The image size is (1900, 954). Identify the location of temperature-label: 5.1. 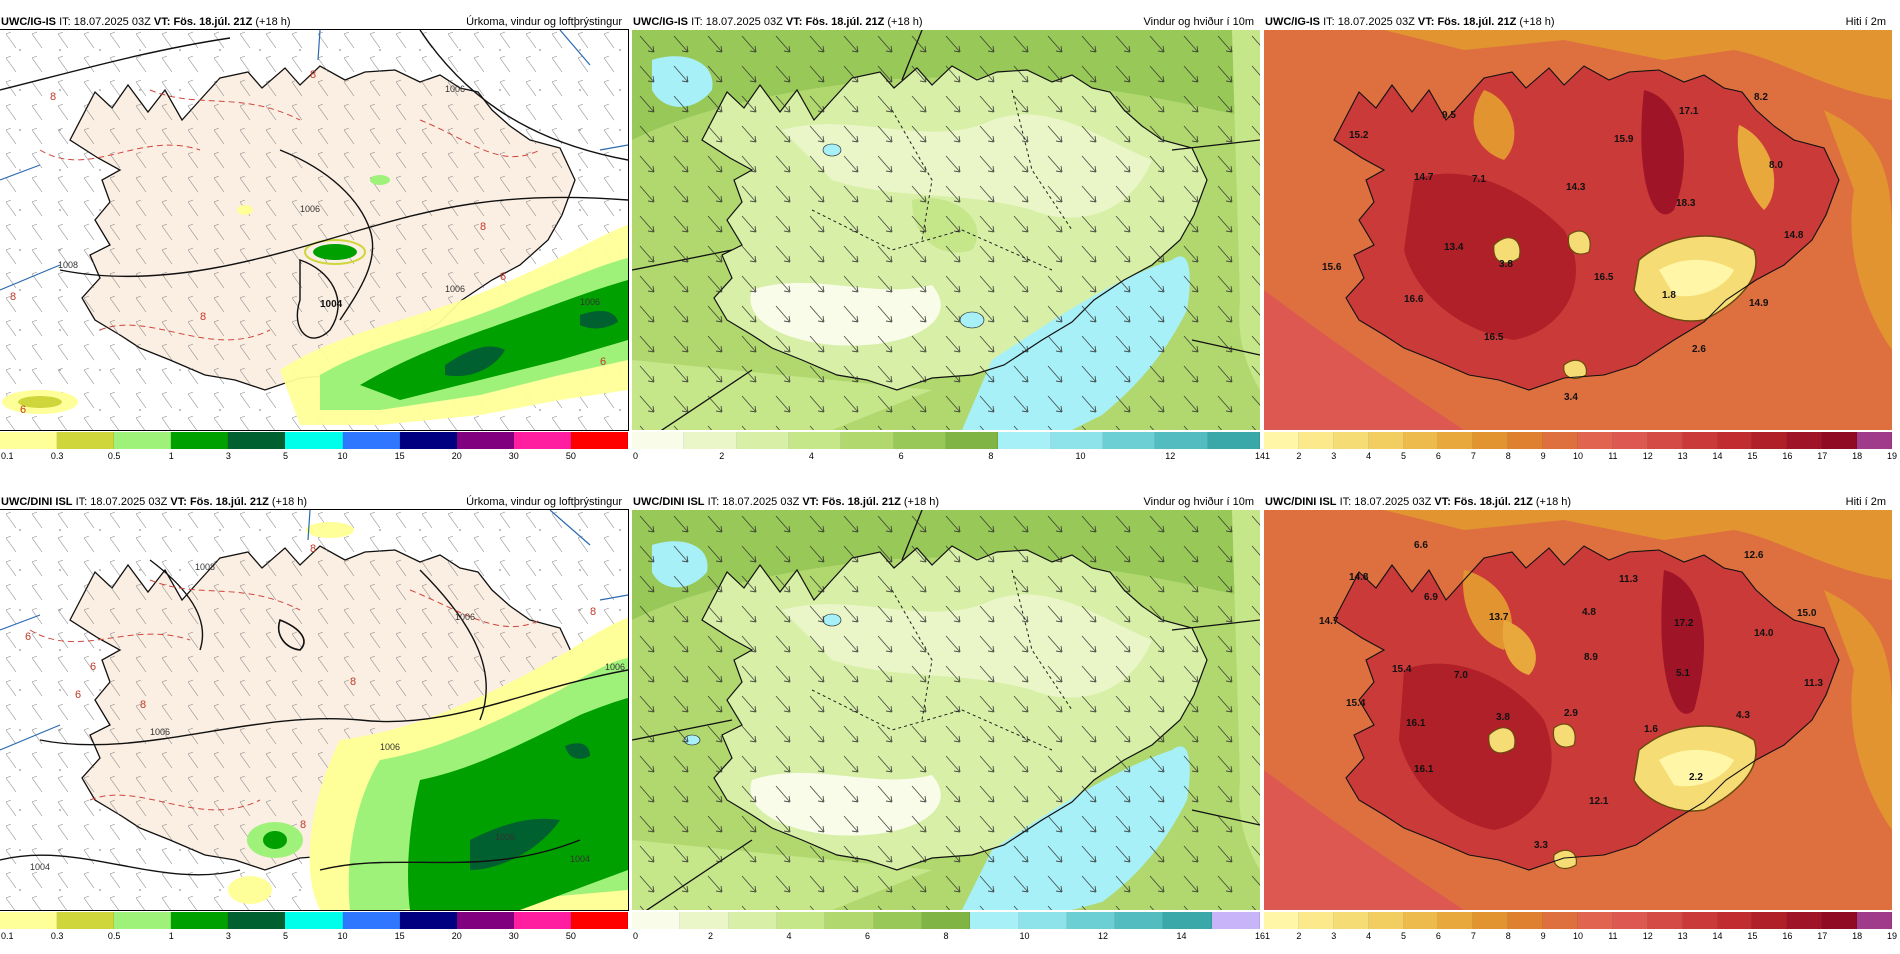
(1683, 673).